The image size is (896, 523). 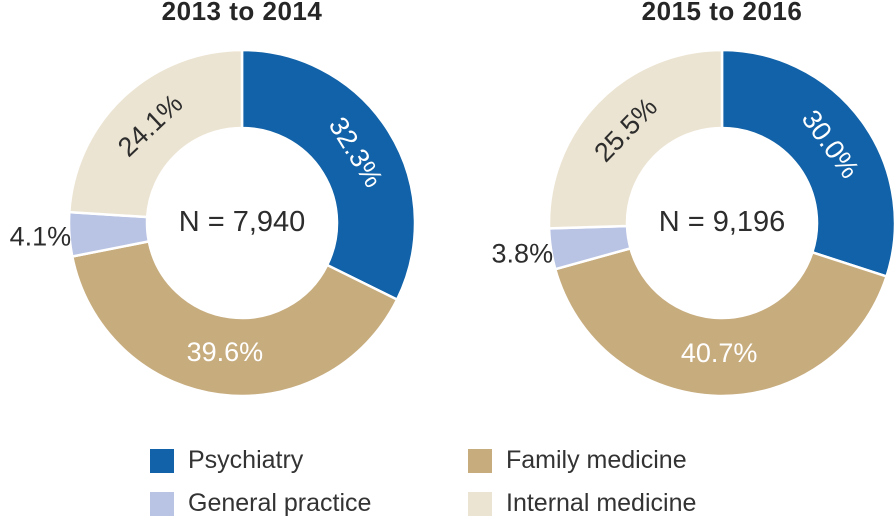 I want to click on legend-swatch-psychiatry, so click(x=162, y=460).